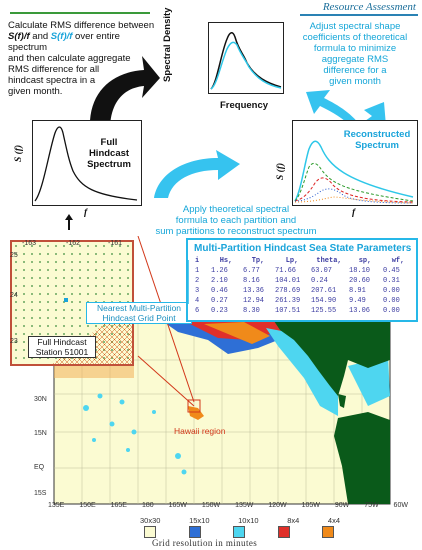 The height and width of the screenshot is (550, 422). What do you see at coordinates (288, 301) in the screenshot?
I see `cell: 261.39` at bounding box center [288, 301].